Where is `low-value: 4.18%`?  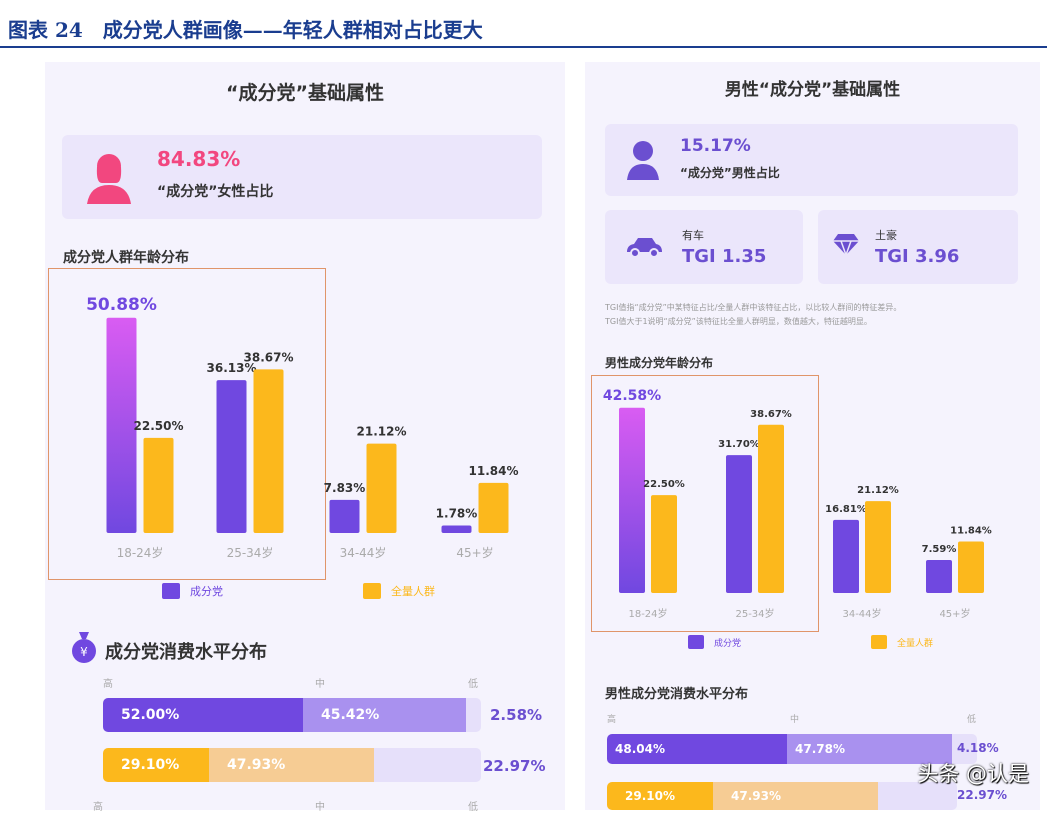
low-value: 4.18% is located at coordinates (978, 748).